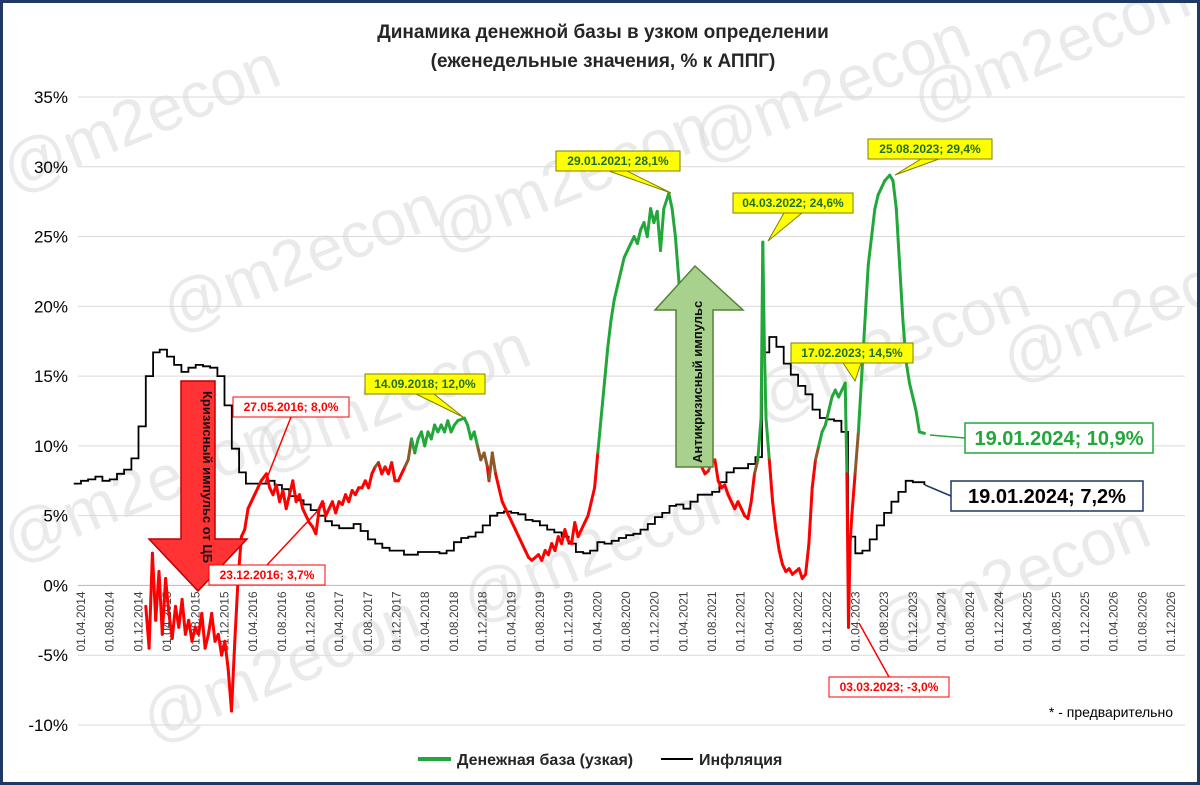  I want to click on chart-subtitle: (еженедельные значения, % к АППГ), so click(603, 61).